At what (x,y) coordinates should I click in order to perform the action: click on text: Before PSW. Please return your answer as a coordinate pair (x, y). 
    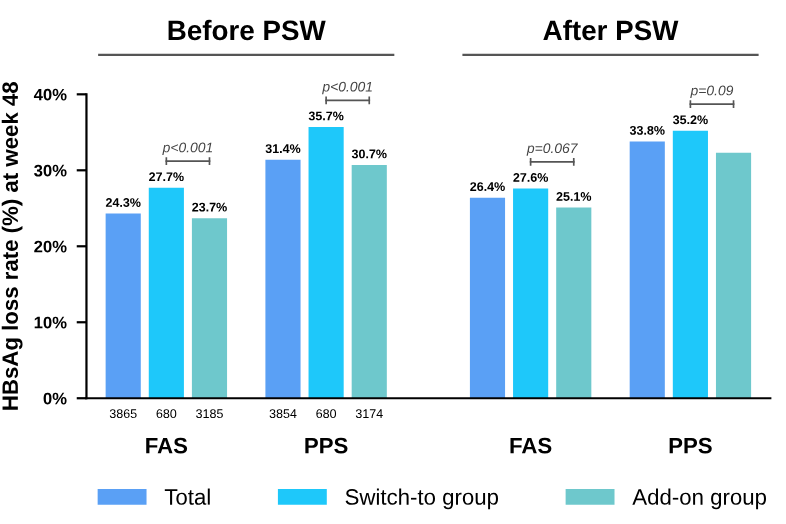
    Looking at the image, I should click on (247, 30).